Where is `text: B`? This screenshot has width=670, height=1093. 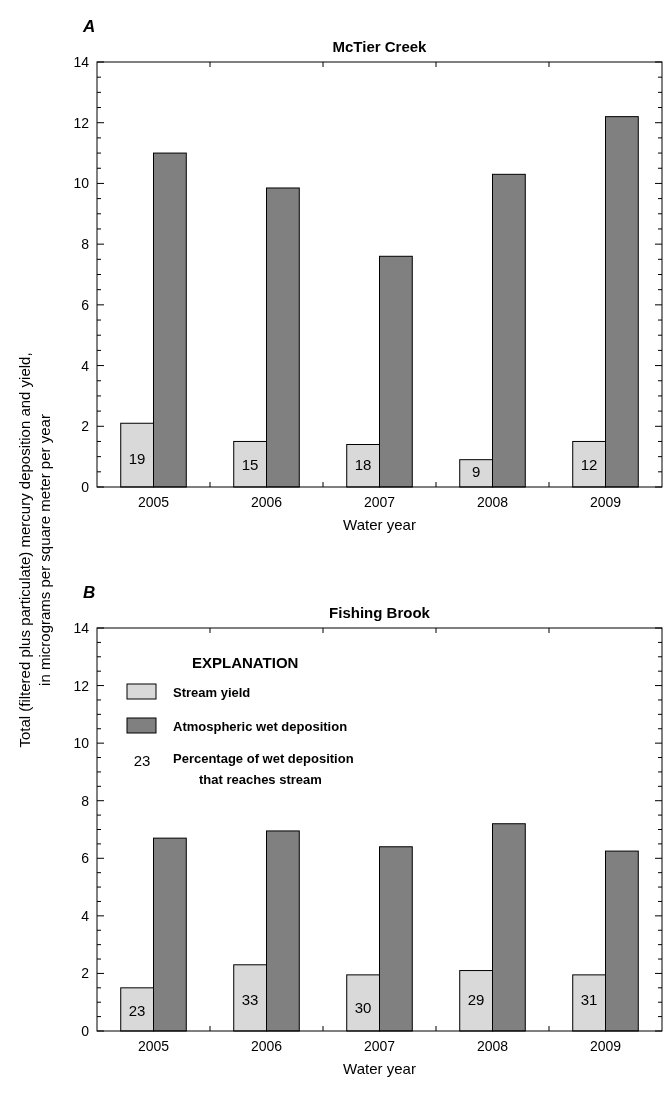
text: B is located at coordinates (89, 592).